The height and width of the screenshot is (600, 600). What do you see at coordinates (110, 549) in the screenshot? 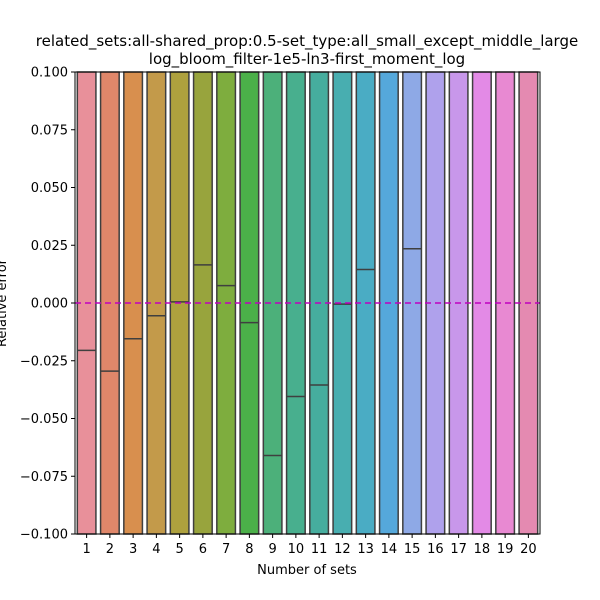
I see `x-tick-label-2: 2` at bounding box center [110, 549].